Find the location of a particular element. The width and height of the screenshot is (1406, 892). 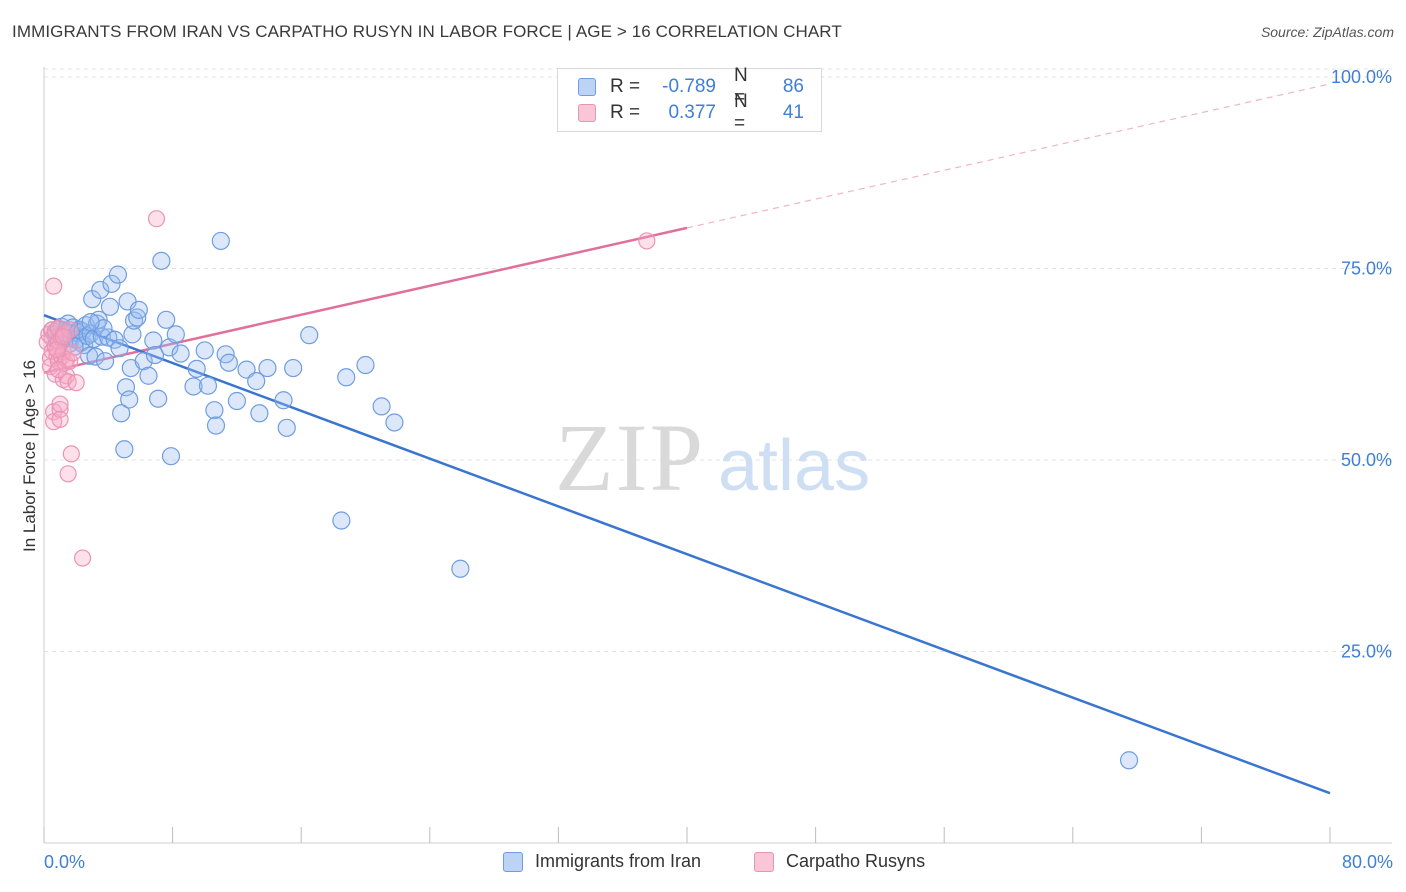

stats-row-rusyn: R = 0.377 N = 41 is located at coordinates (691, 112).